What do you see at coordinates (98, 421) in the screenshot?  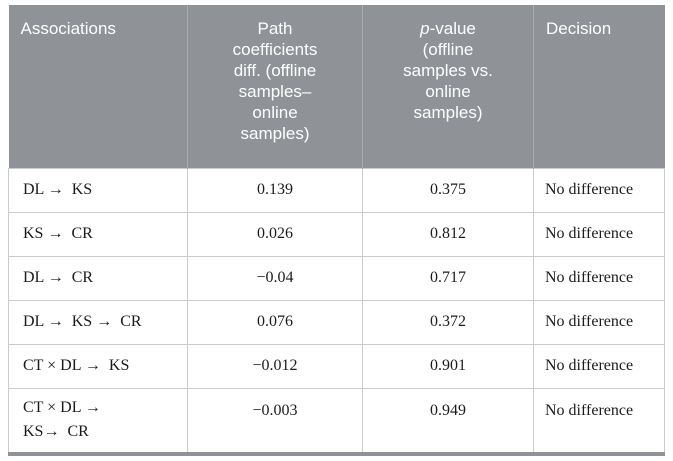 I see `association-cell: CT × DL → KS→ CR` at bounding box center [98, 421].